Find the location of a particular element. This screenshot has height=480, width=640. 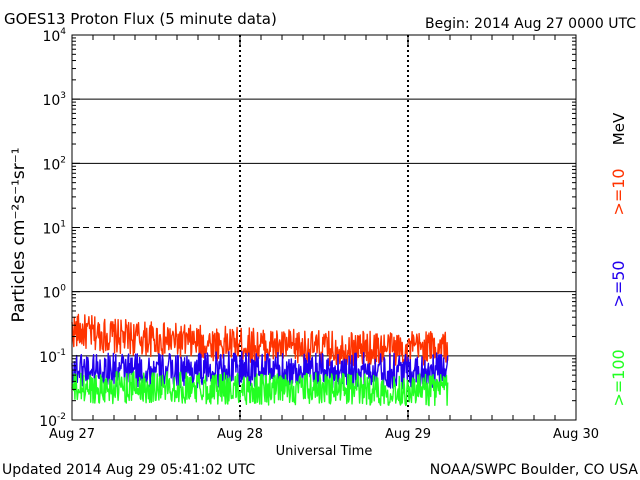

series-line-ge50 is located at coordinates (260, 370).